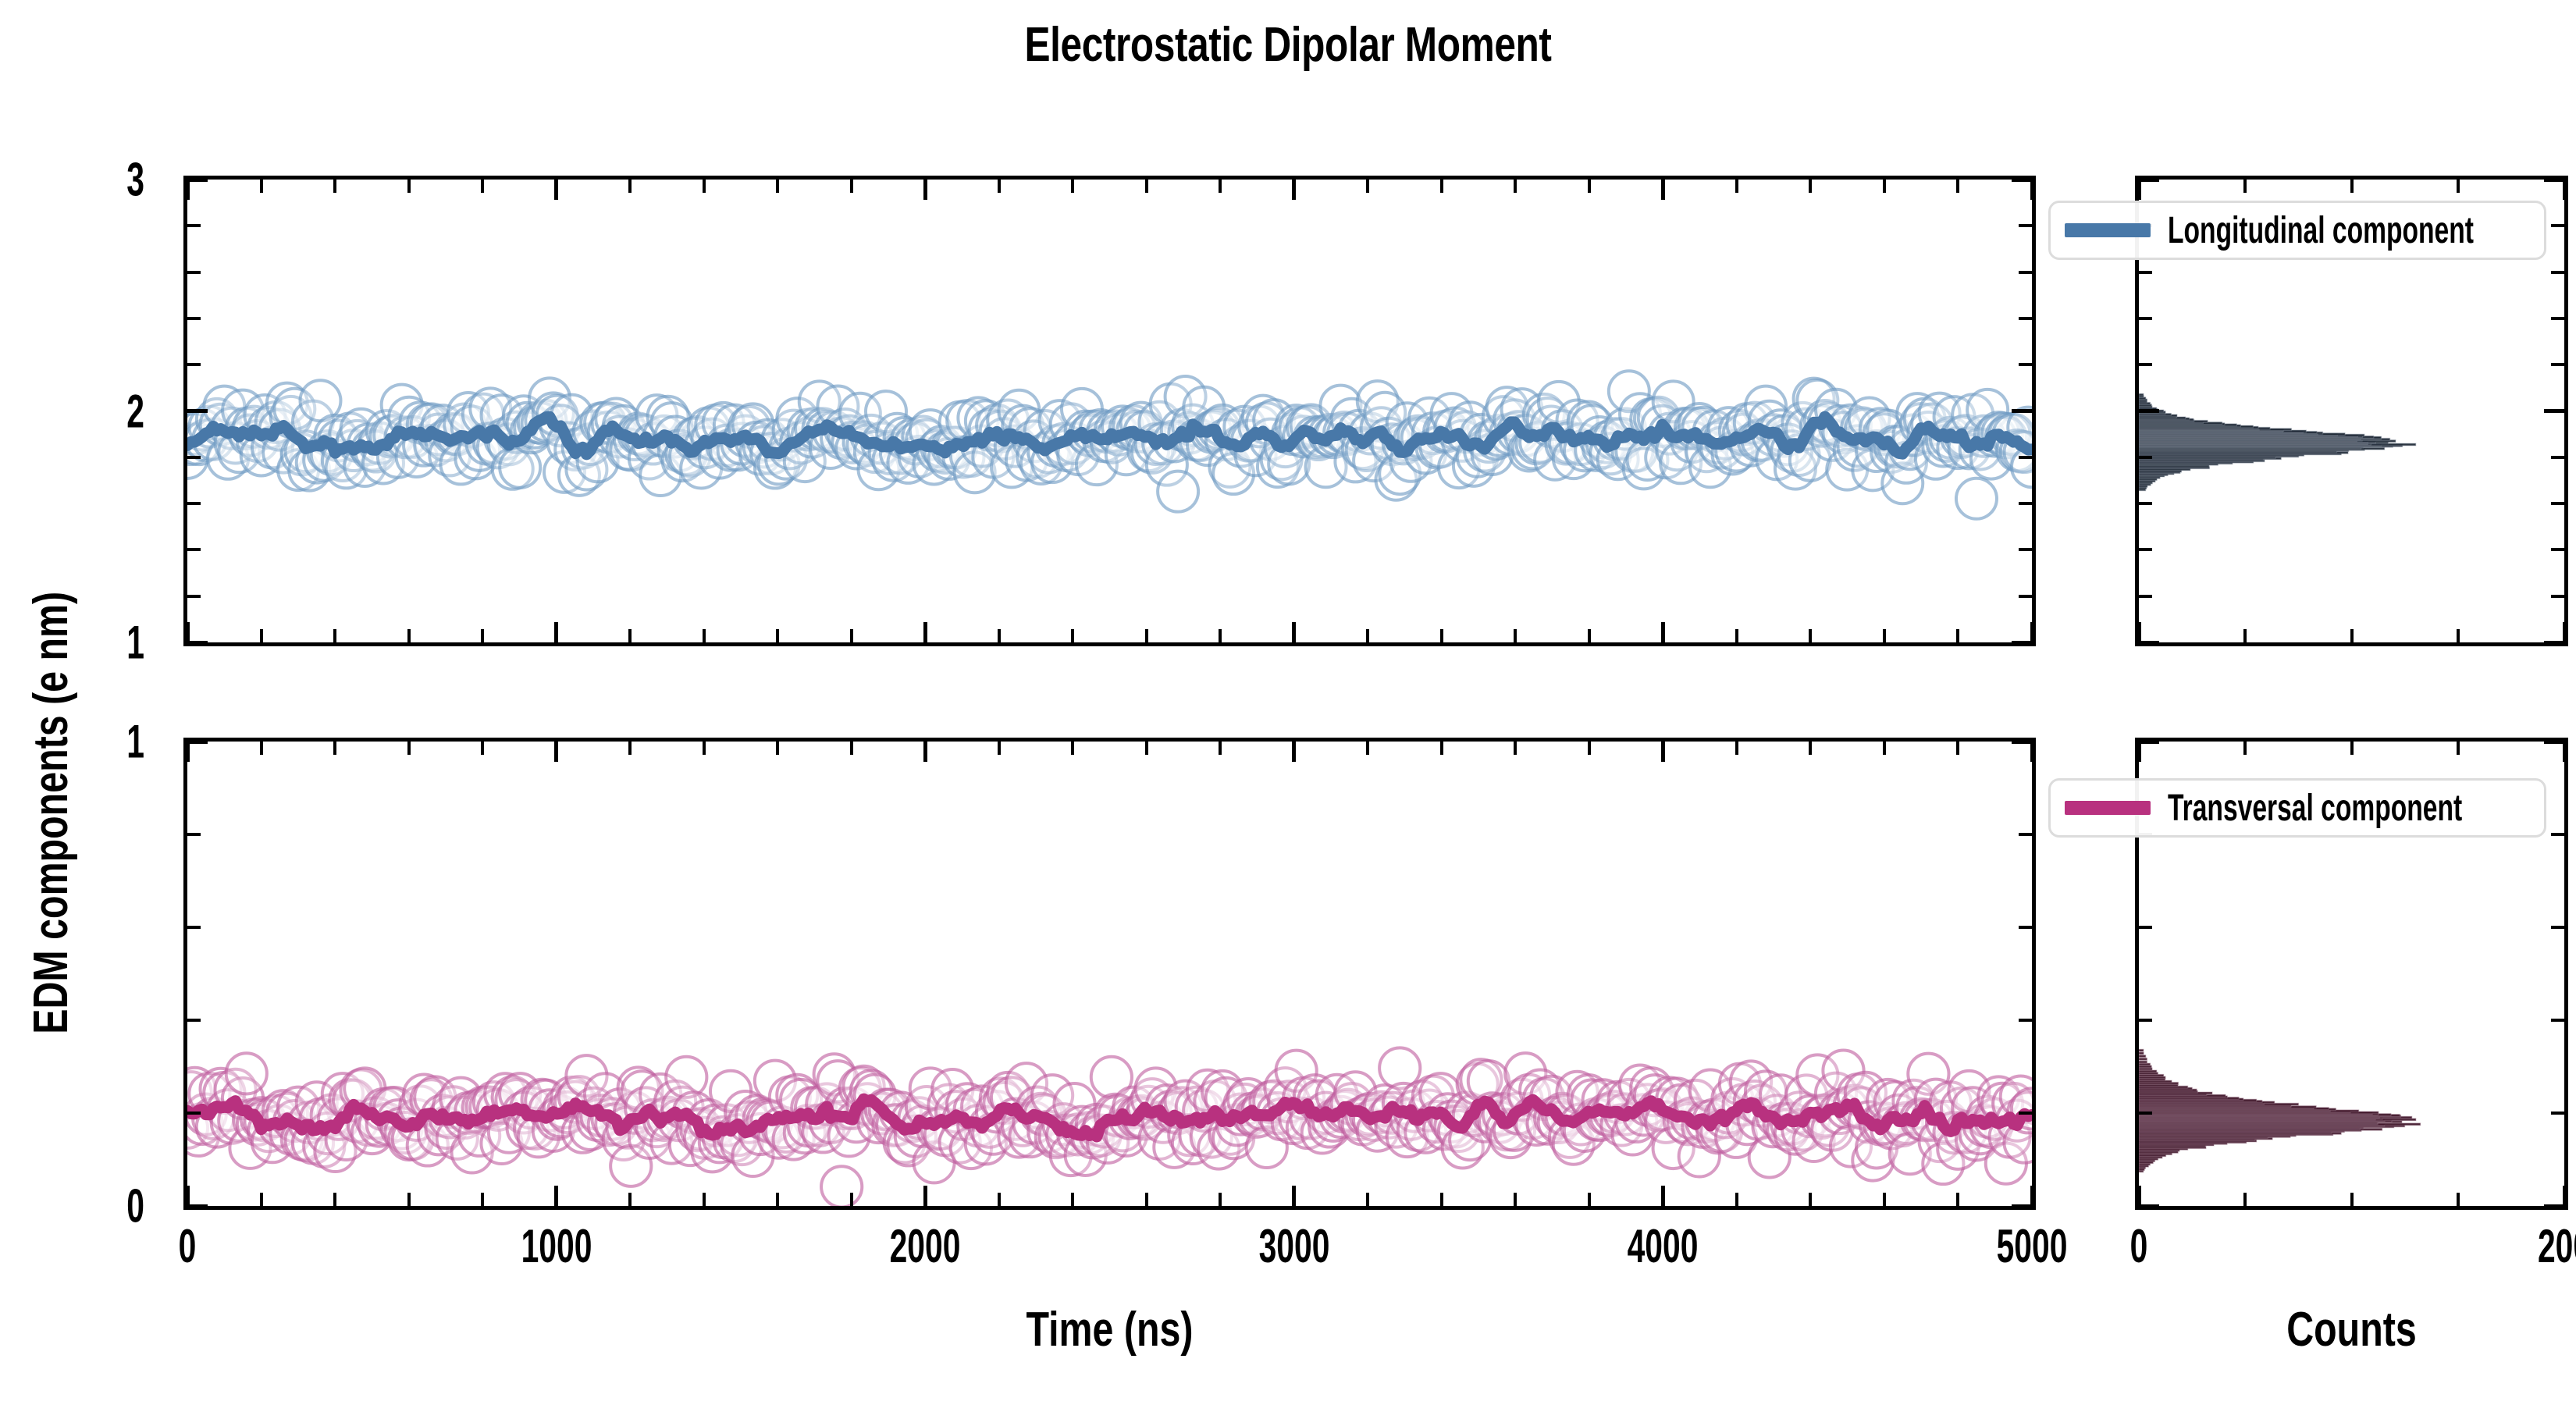  What do you see at coordinates (187, 1246) in the screenshot?
I see `x-tick-label-time-0: 0` at bounding box center [187, 1246].